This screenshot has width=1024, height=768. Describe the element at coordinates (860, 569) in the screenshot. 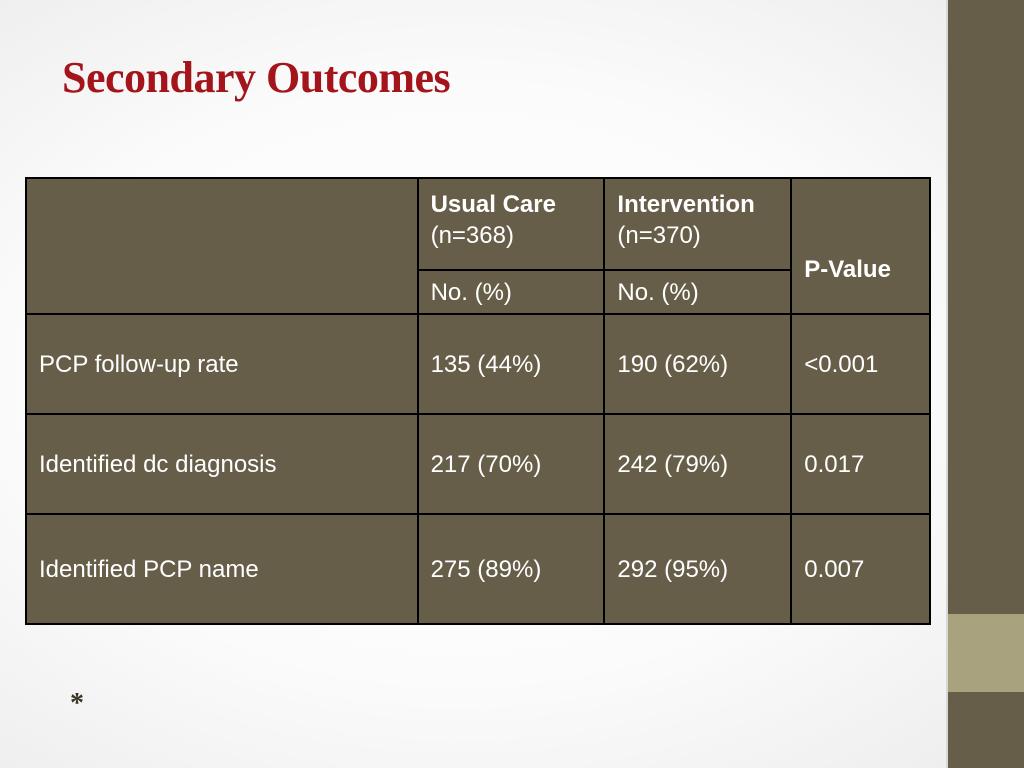

I see `p-value: 0.007` at that location.